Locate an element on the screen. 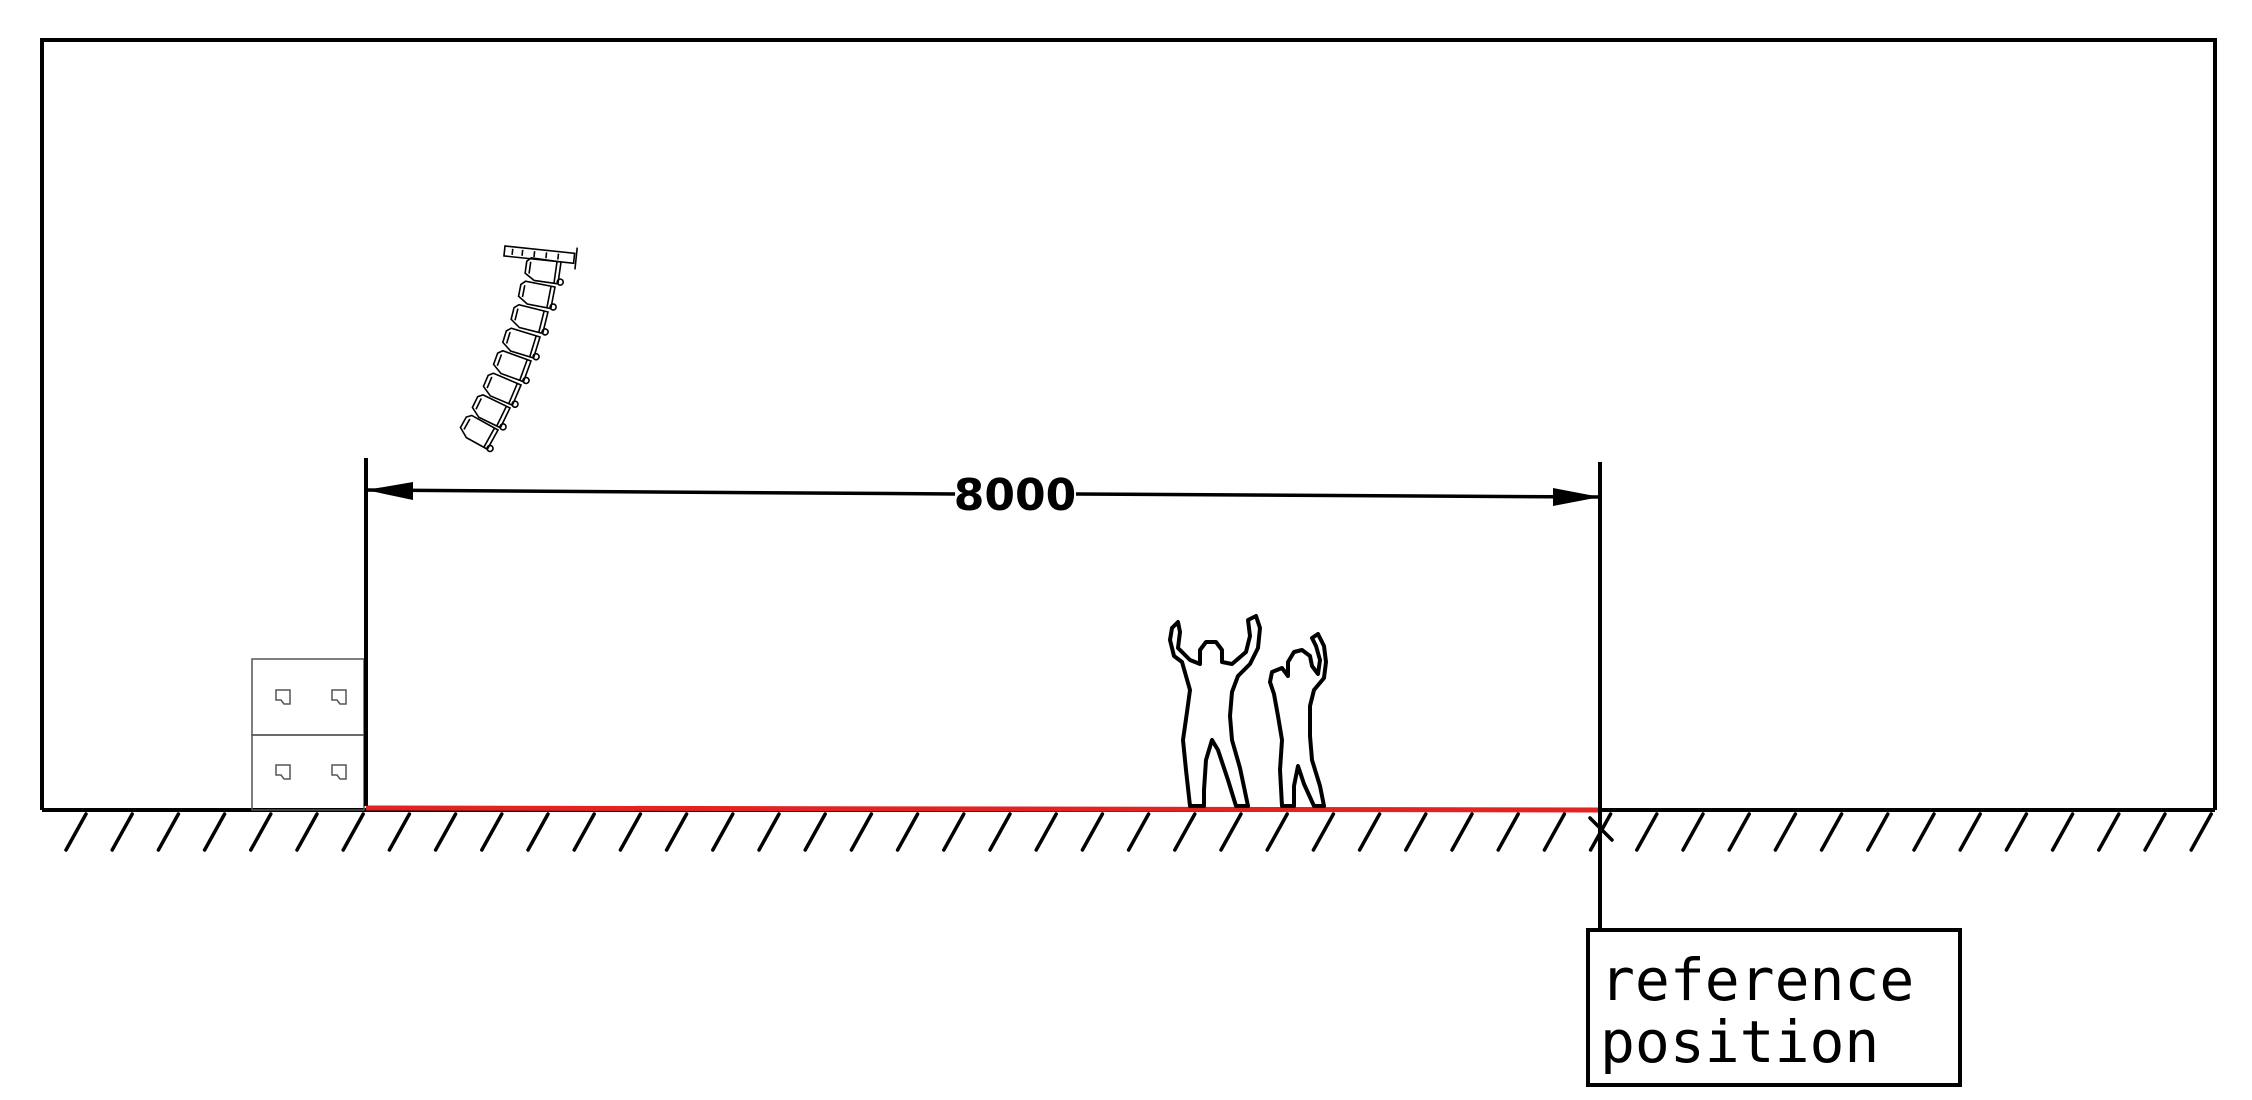 The height and width of the screenshot is (1100, 2252). subwoofer-upper-cabinet is located at coordinates (308, 697).